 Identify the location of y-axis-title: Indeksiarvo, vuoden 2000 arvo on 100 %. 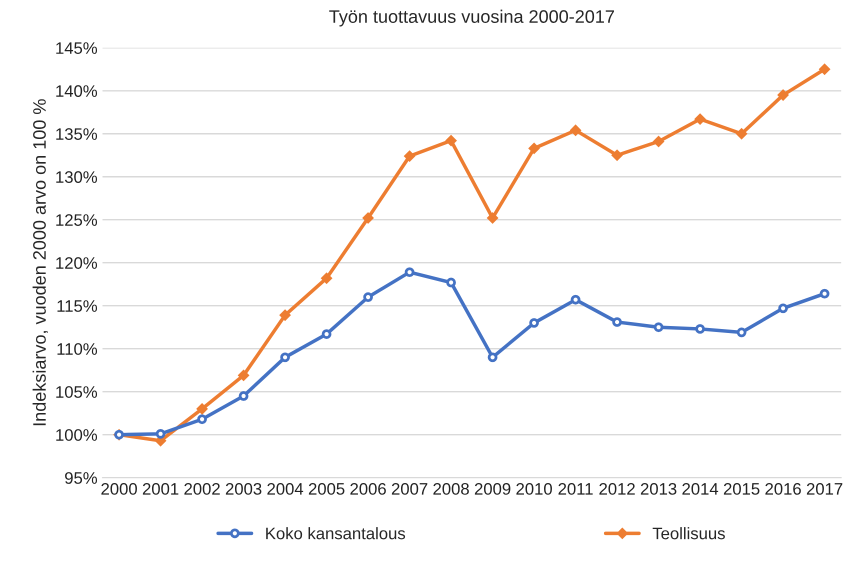
(40, 262).